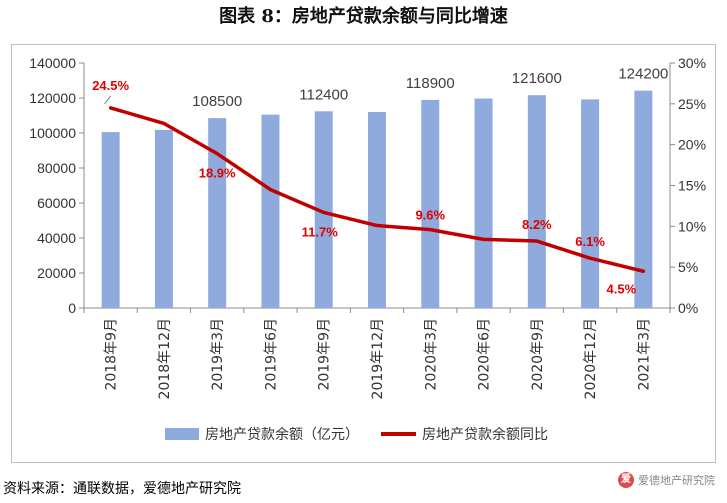 The image size is (727, 503). What do you see at coordinates (56, 168) in the screenshot?
I see `left-tick-label: 80000` at bounding box center [56, 168].